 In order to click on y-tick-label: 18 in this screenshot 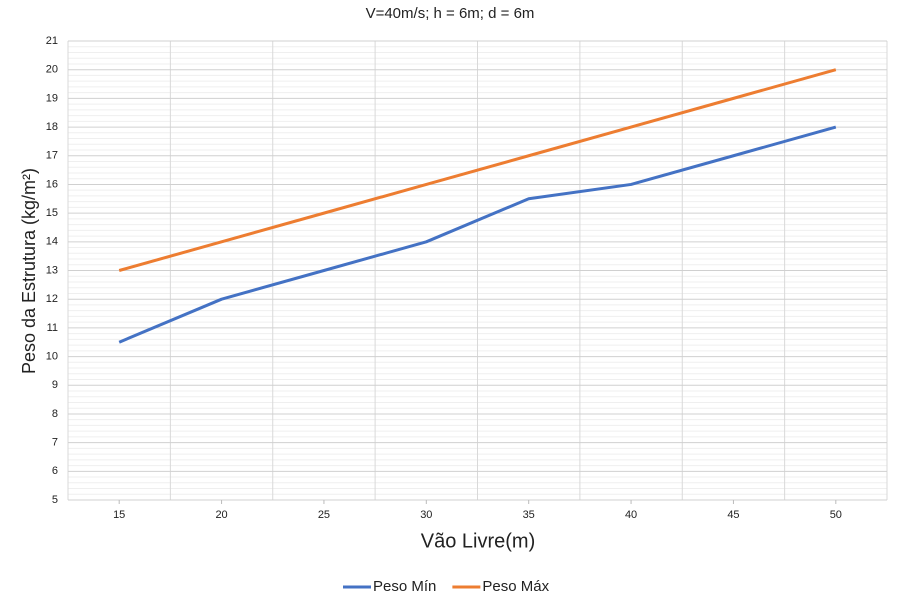, I will do `click(52, 127)`.